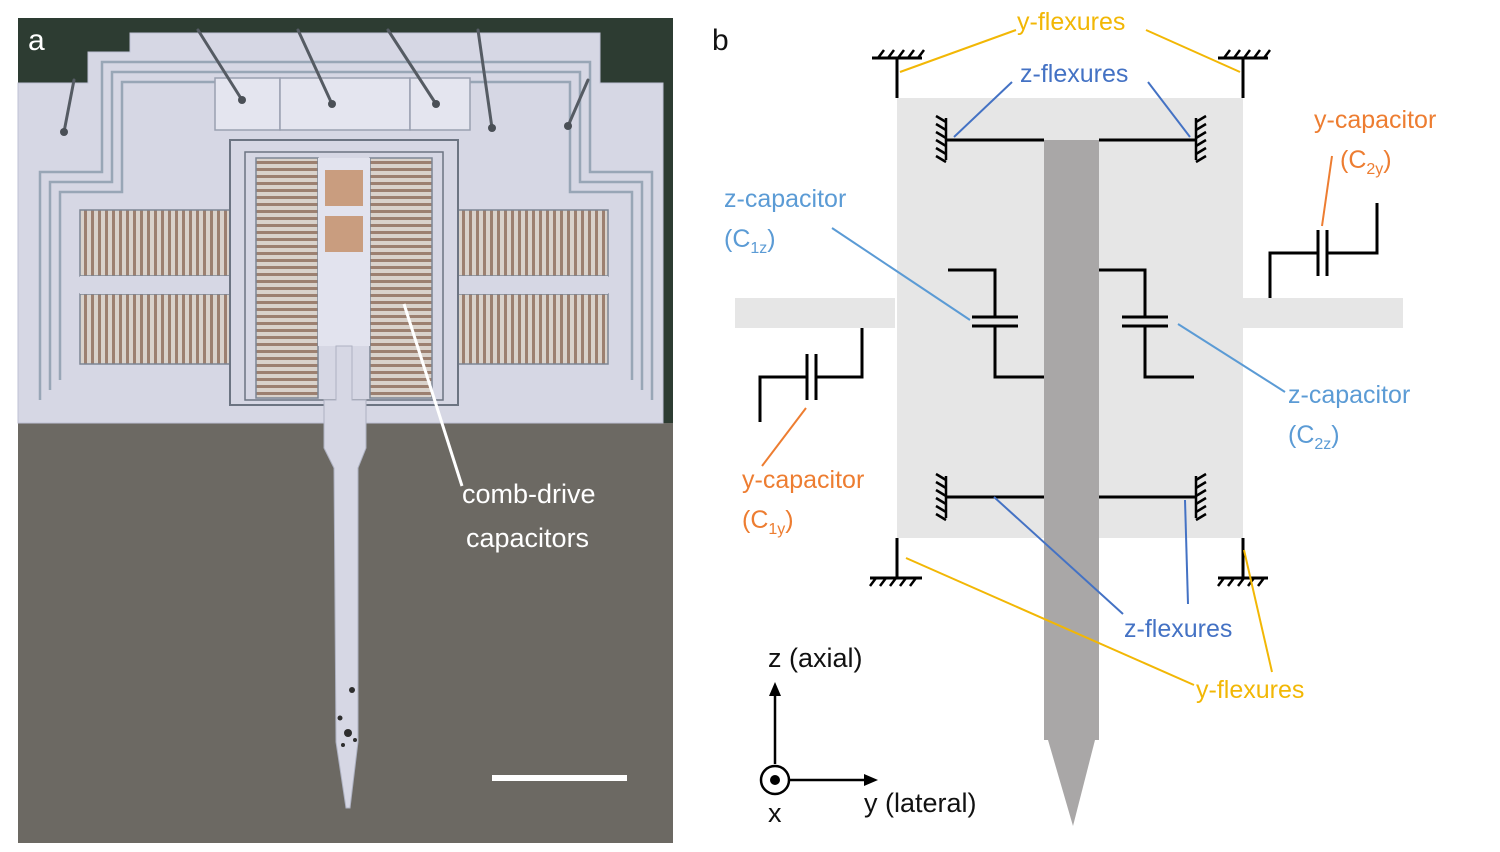  What do you see at coordinates (344, 234) in the screenshot?
I see `pad-lower` at bounding box center [344, 234].